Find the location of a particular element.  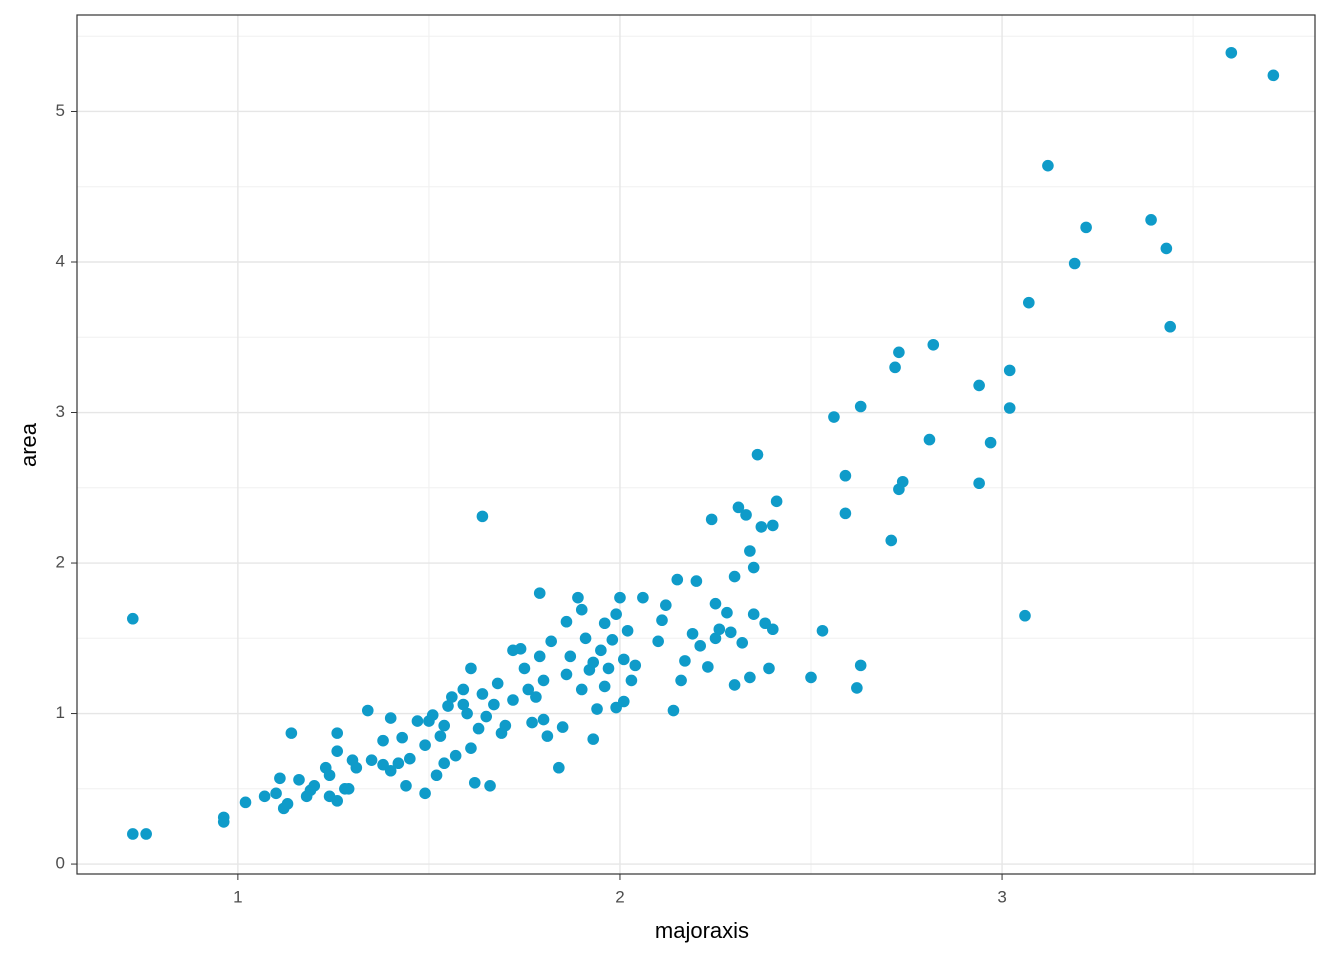

y-tick-label: 2 is located at coordinates (60, 562).